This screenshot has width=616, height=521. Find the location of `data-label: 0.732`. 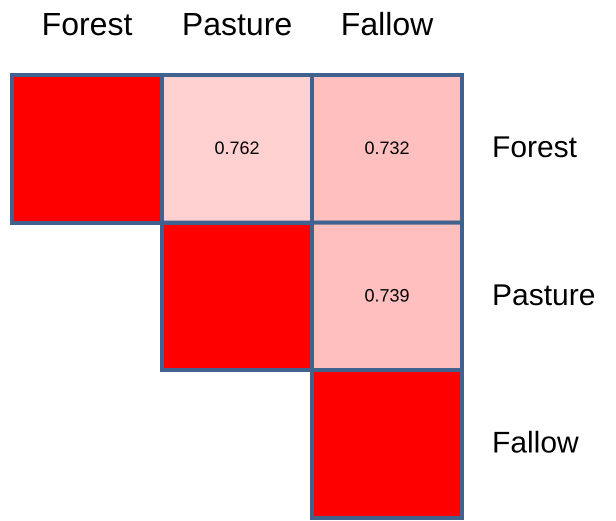

data-label: 0.732 is located at coordinates (387, 148).